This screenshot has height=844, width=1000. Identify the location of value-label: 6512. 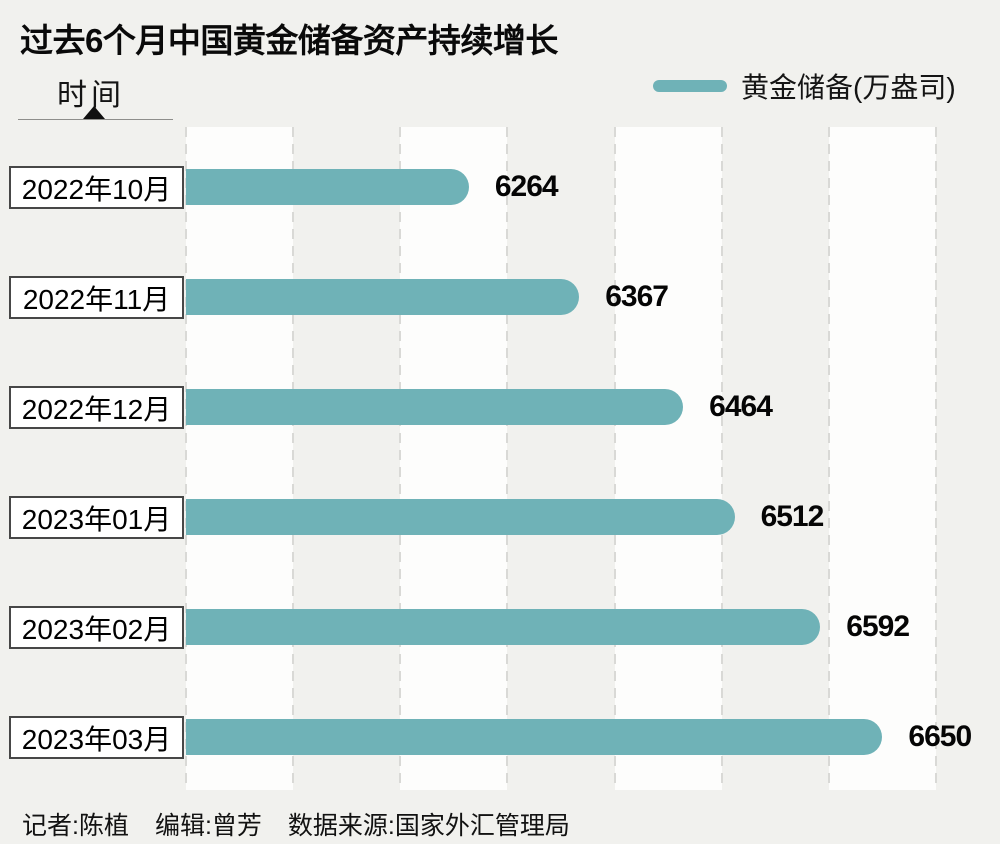
(792, 516).